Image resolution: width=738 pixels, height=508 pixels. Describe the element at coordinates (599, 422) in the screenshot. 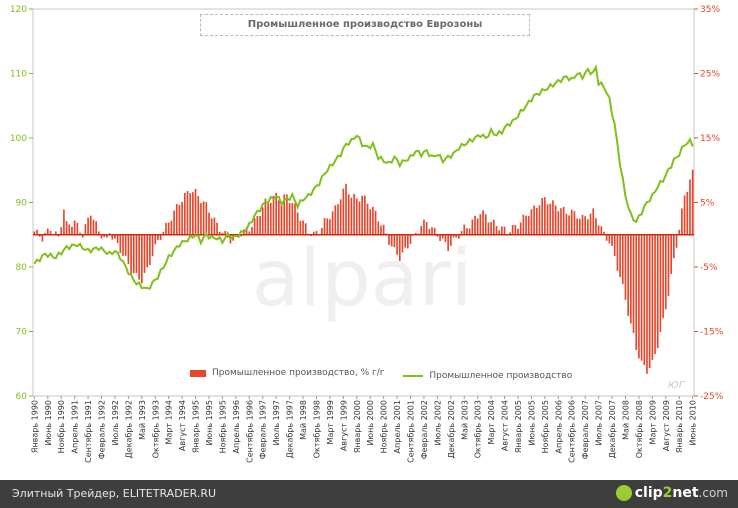

I see `x-tick-label: Июль 2007` at that location.